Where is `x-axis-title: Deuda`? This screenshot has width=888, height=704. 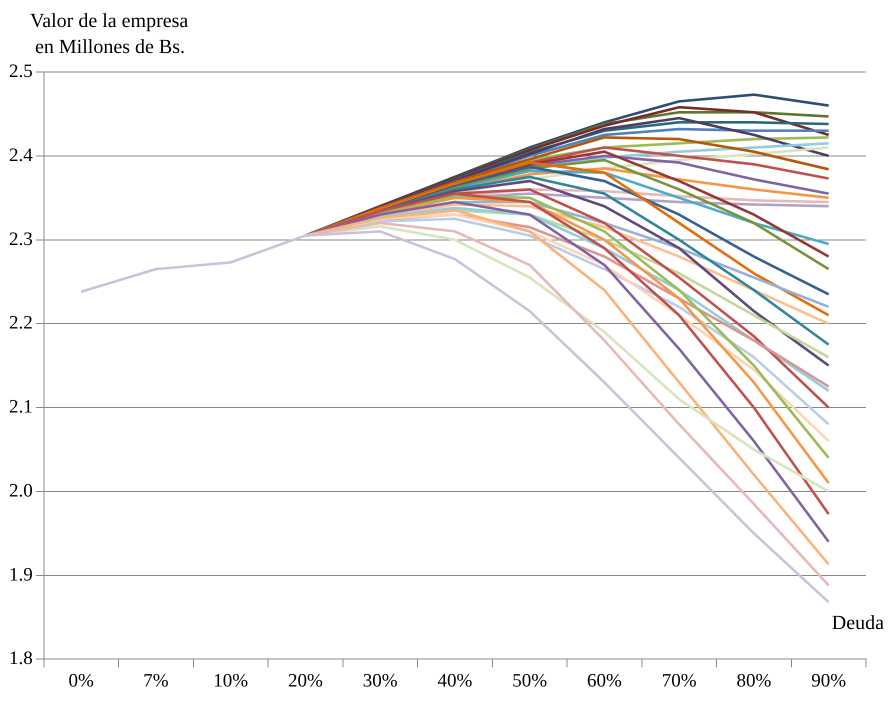
x-axis-title: Deuda is located at coordinates (858, 623).